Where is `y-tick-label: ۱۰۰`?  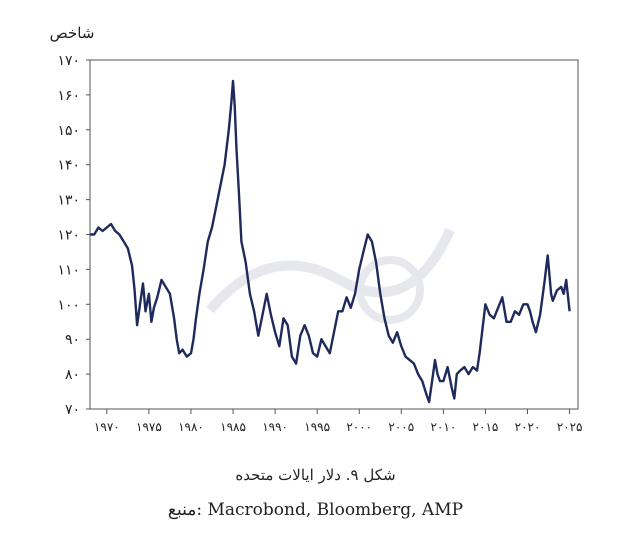
y-tick-label: ۱۰۰ is located at coordinates (68, 305).